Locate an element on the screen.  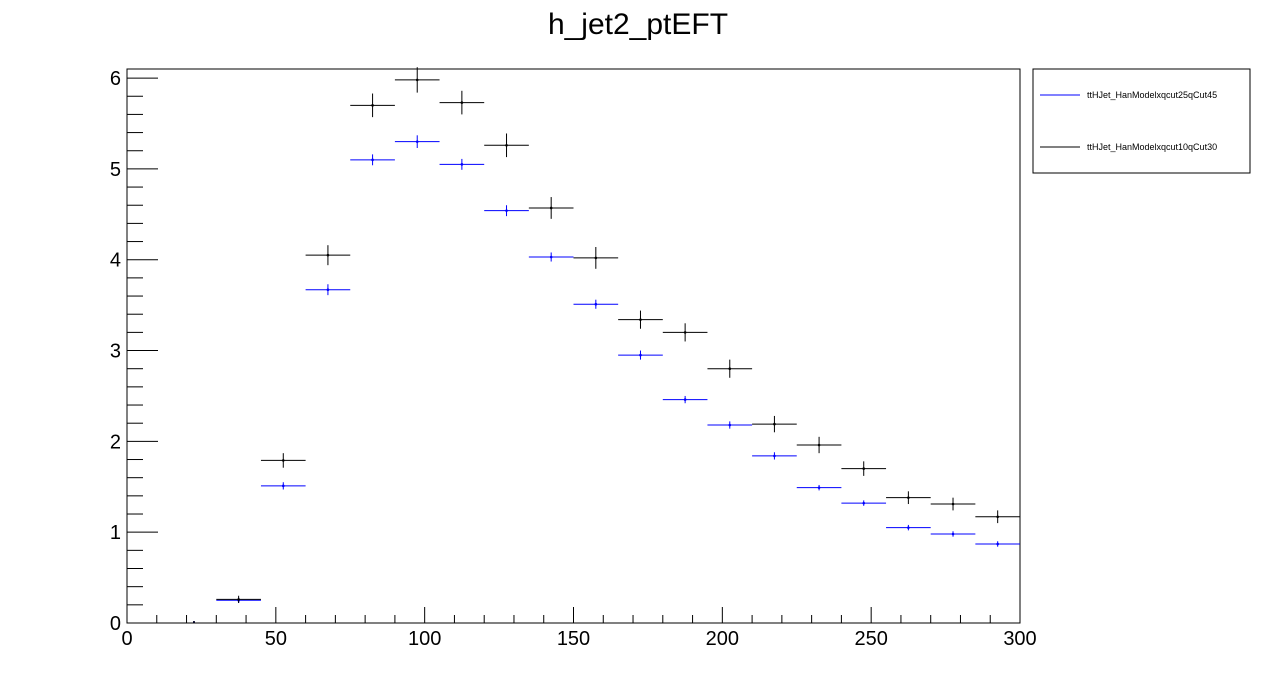
x-tick-label: 150 is located at coordinates (573, 639).